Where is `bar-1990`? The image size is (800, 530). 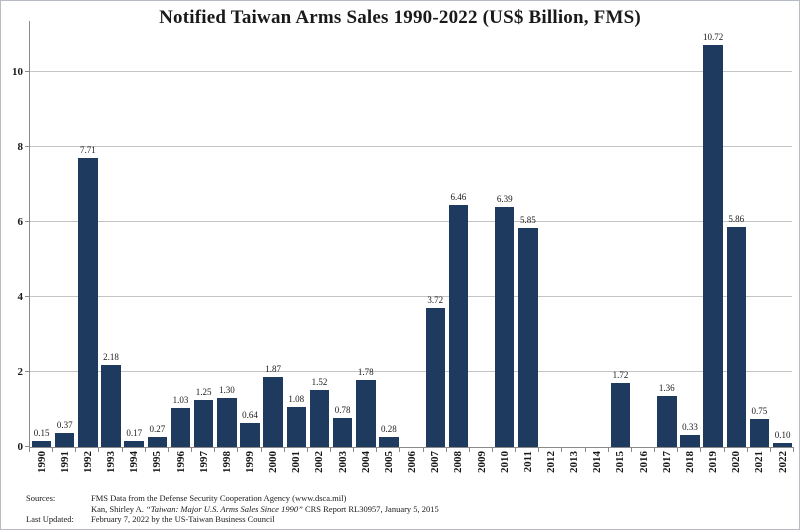
bar-1990 is located at coordinates (41, 444).